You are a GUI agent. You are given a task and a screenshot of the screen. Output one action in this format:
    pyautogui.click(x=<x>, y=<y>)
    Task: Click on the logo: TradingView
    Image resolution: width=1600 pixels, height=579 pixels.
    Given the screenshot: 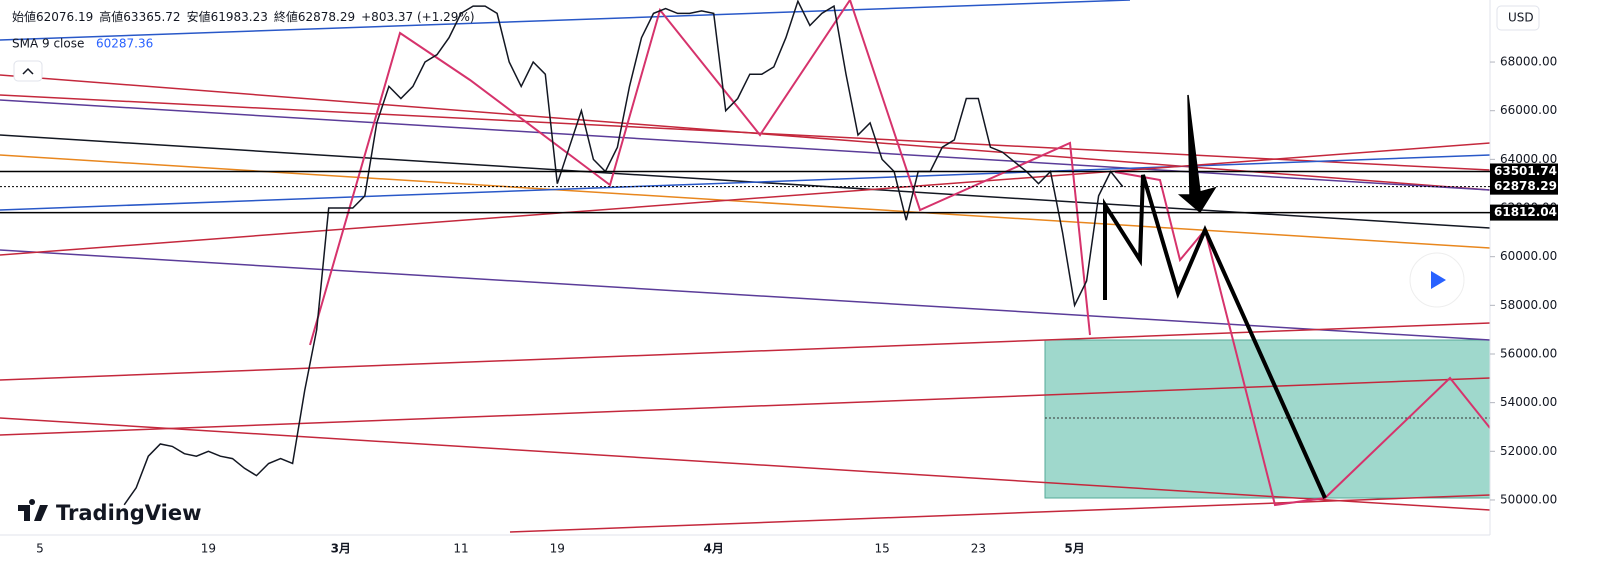 What is the action you would take?
    pyautogui.click(x=109, y=512)
    